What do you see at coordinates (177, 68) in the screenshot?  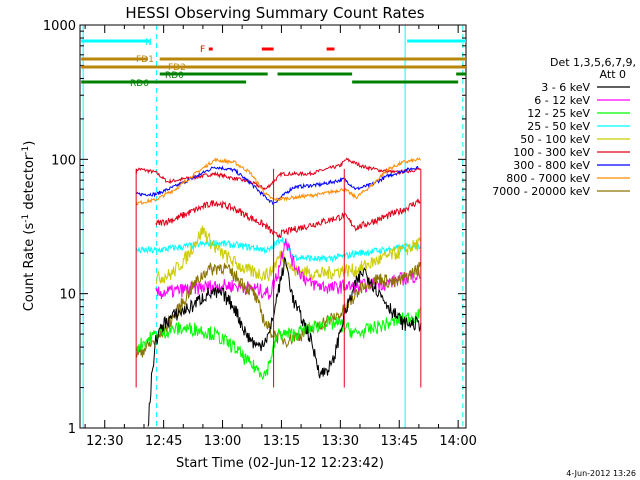 I see `flag-label-fd2: FD2` at bounding box center [177, 68].